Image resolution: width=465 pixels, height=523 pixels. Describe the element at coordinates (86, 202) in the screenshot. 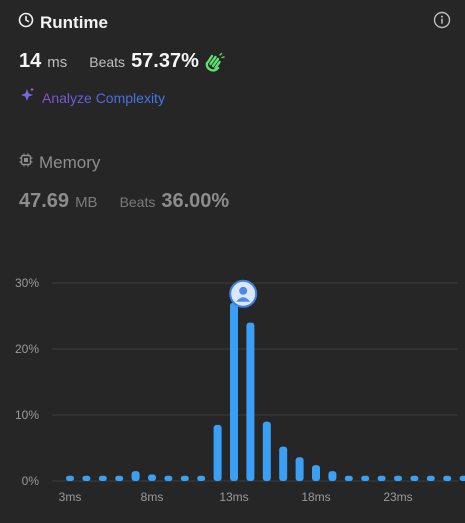

I see `memory-unit: MB` at that location.